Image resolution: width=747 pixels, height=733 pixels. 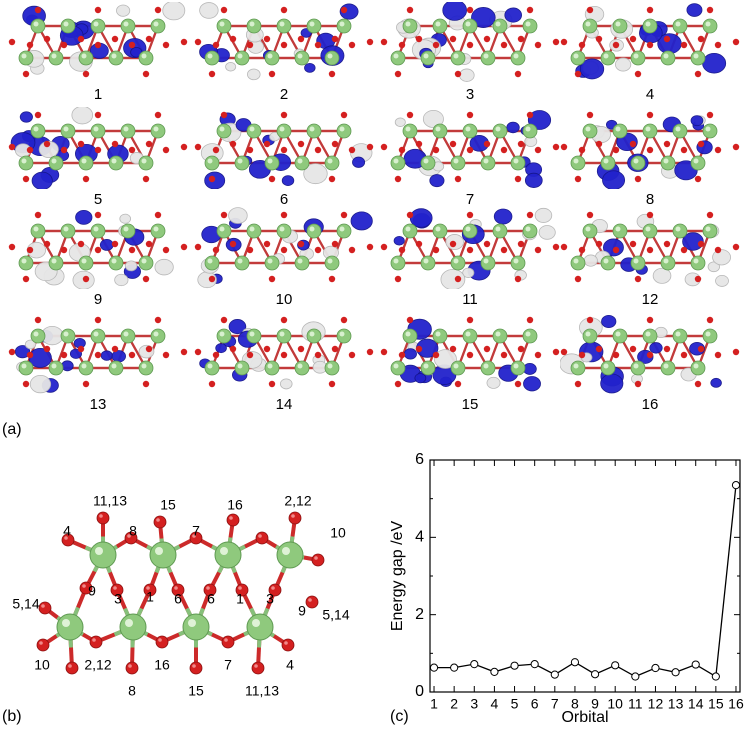 What do you see at coordinates (12, 429) in the screenshot?
I see `panel-a-label: (a)` at bounding box center [12, 429].